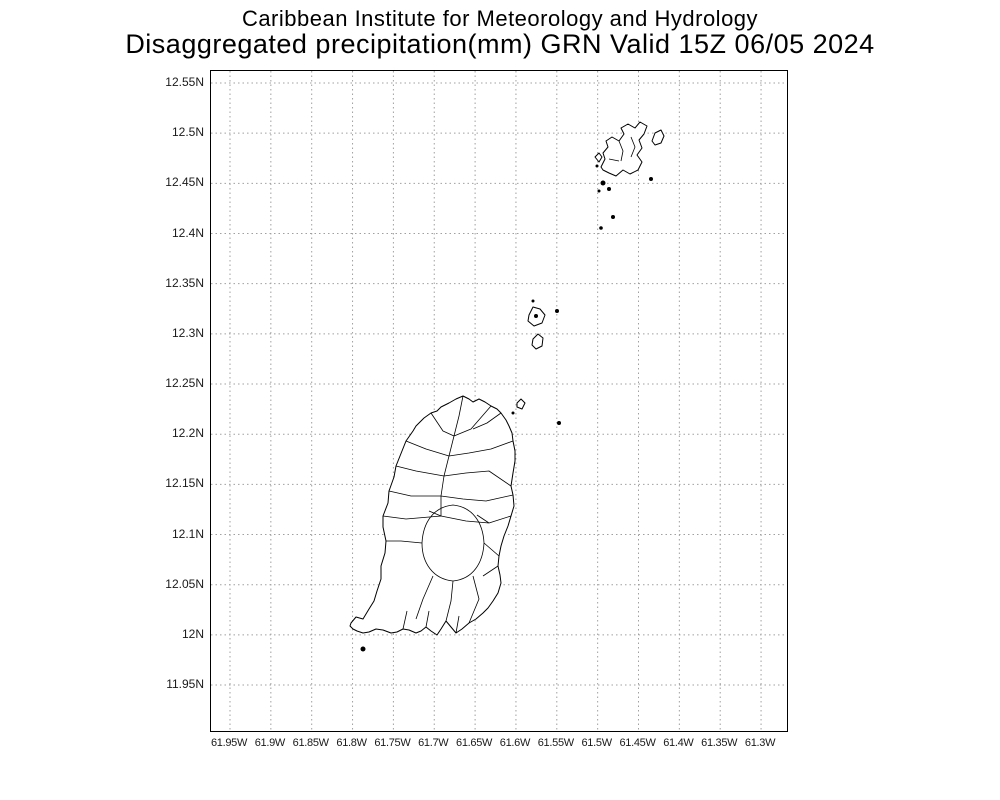 The image size is (1000, 800). Describe the element at coordinates (537, 341) in the screenshot. I see `caille-island-coastline` at that location.